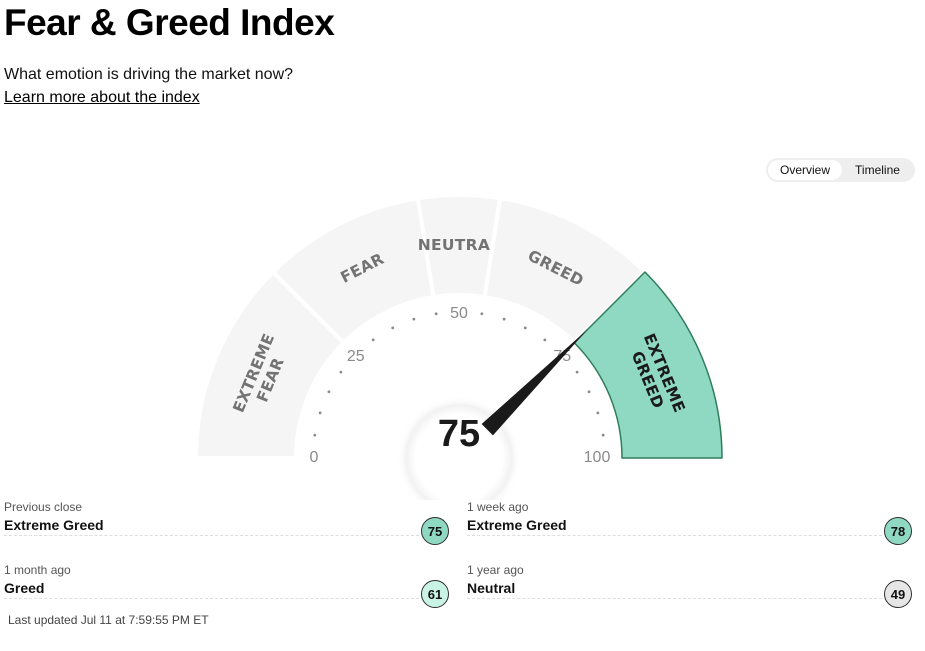 This screenshot has width=925, height=651. What do you see at coordinates (459, 434) in the screenshot?
I see `gauge-score: 75` at bounding box center [459, 434].